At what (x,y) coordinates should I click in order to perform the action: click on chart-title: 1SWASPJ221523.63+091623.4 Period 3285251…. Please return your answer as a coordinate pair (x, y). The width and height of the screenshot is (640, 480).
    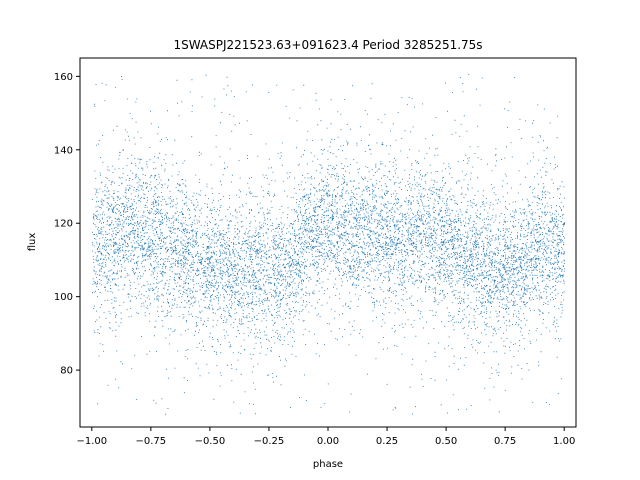
    Looking at the image, I should click on (327, 45).